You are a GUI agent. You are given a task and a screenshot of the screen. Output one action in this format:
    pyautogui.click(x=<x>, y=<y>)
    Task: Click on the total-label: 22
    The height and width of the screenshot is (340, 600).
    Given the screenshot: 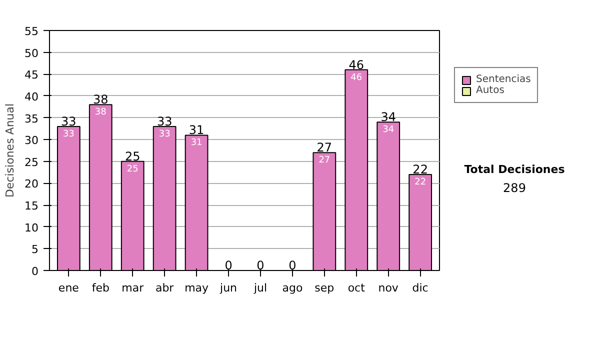 What is the action you would take?
    pyautogui.click(x=420, y=169)
    